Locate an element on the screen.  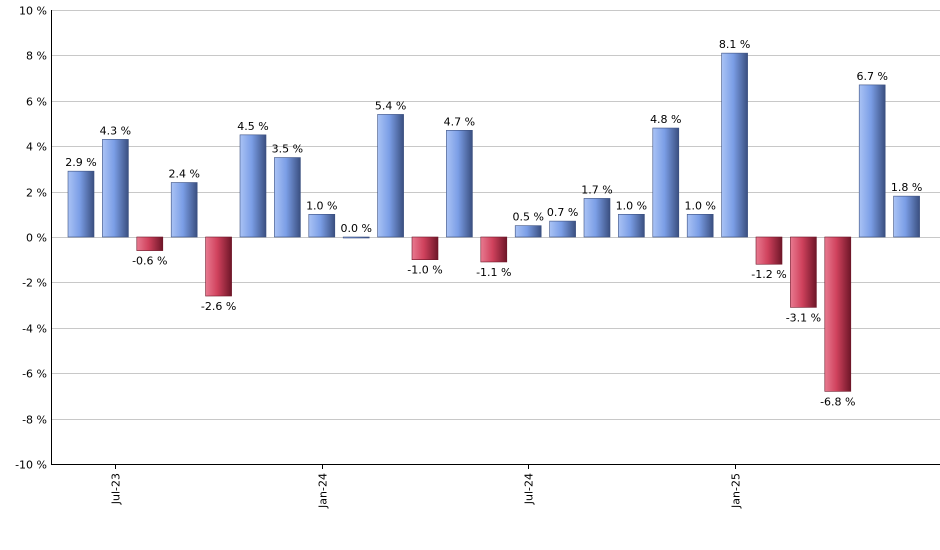
bar-value-label: 4.5 % is located at coordinates (252, 126).